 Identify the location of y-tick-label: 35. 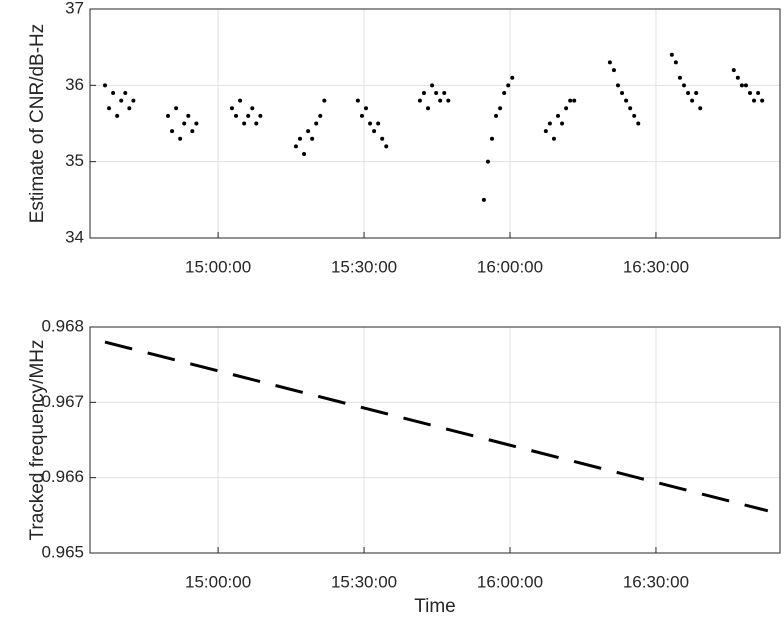
(74, 160).